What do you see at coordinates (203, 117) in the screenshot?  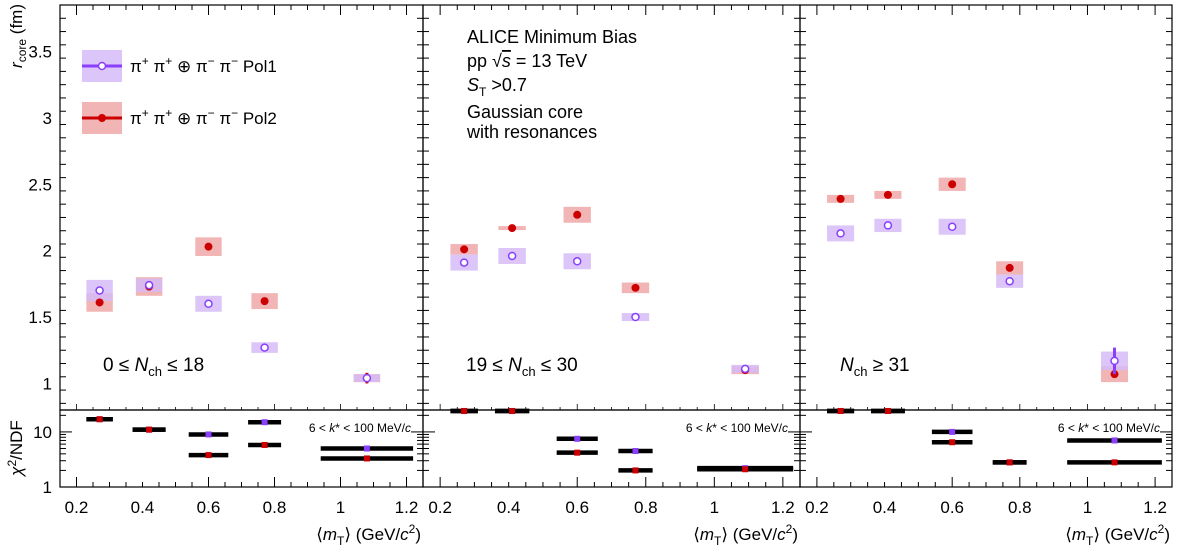 I see `legend-label: π+ π+ ⊕ π− π− Pol2` at bounding box center [203, 117].